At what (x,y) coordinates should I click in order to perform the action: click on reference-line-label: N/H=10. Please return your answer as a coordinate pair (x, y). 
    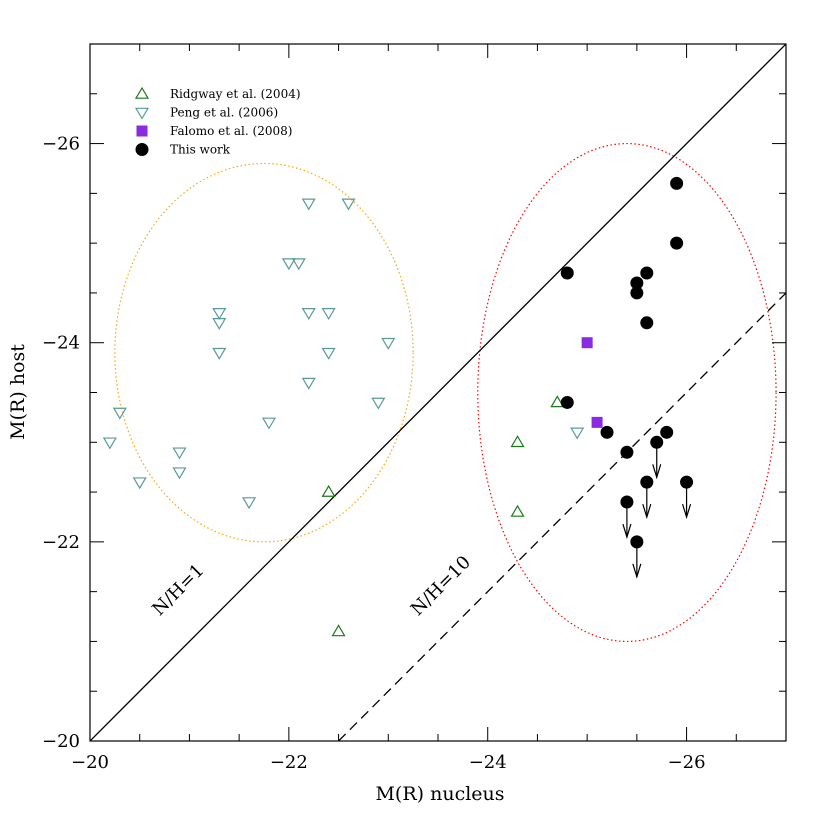
    Looking at the image, I should click on (441, 586).